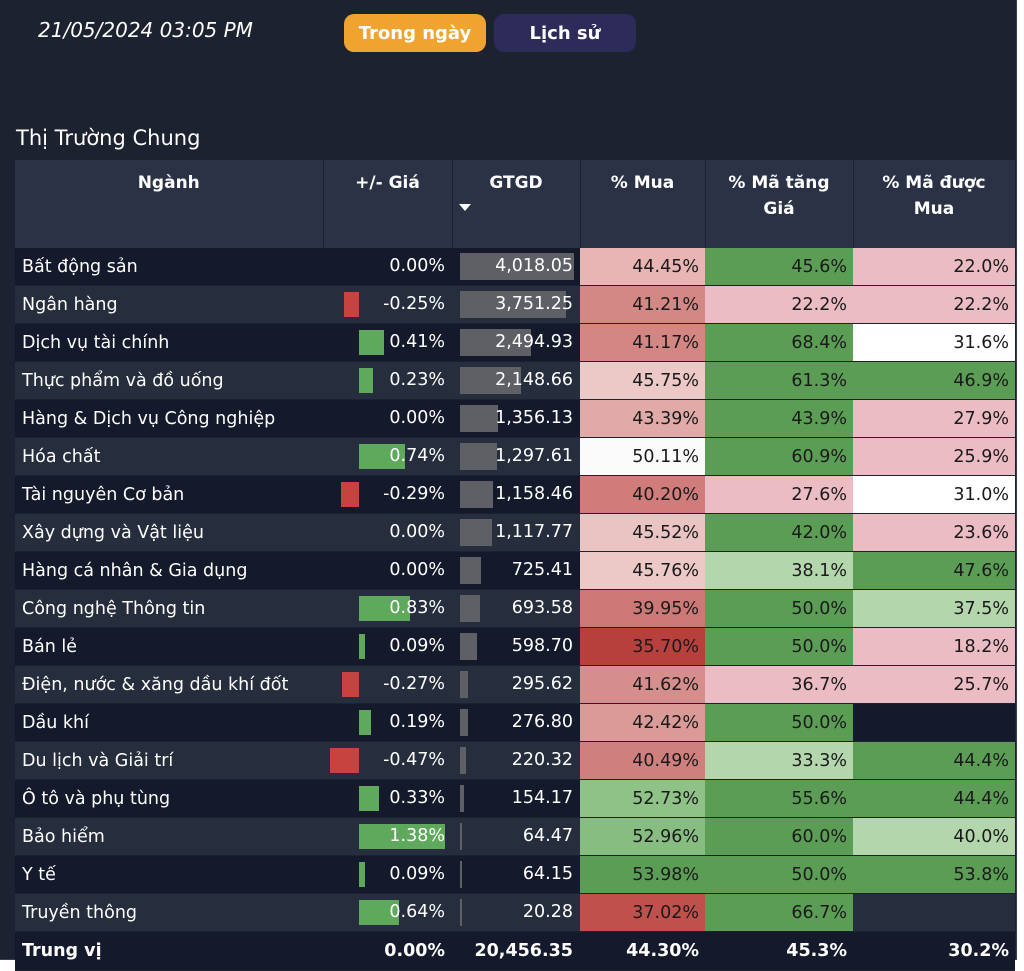  Describe the element at coordinates (169, 304) in the screenshot. I see `sector-name: Ngân hàng` at that location.